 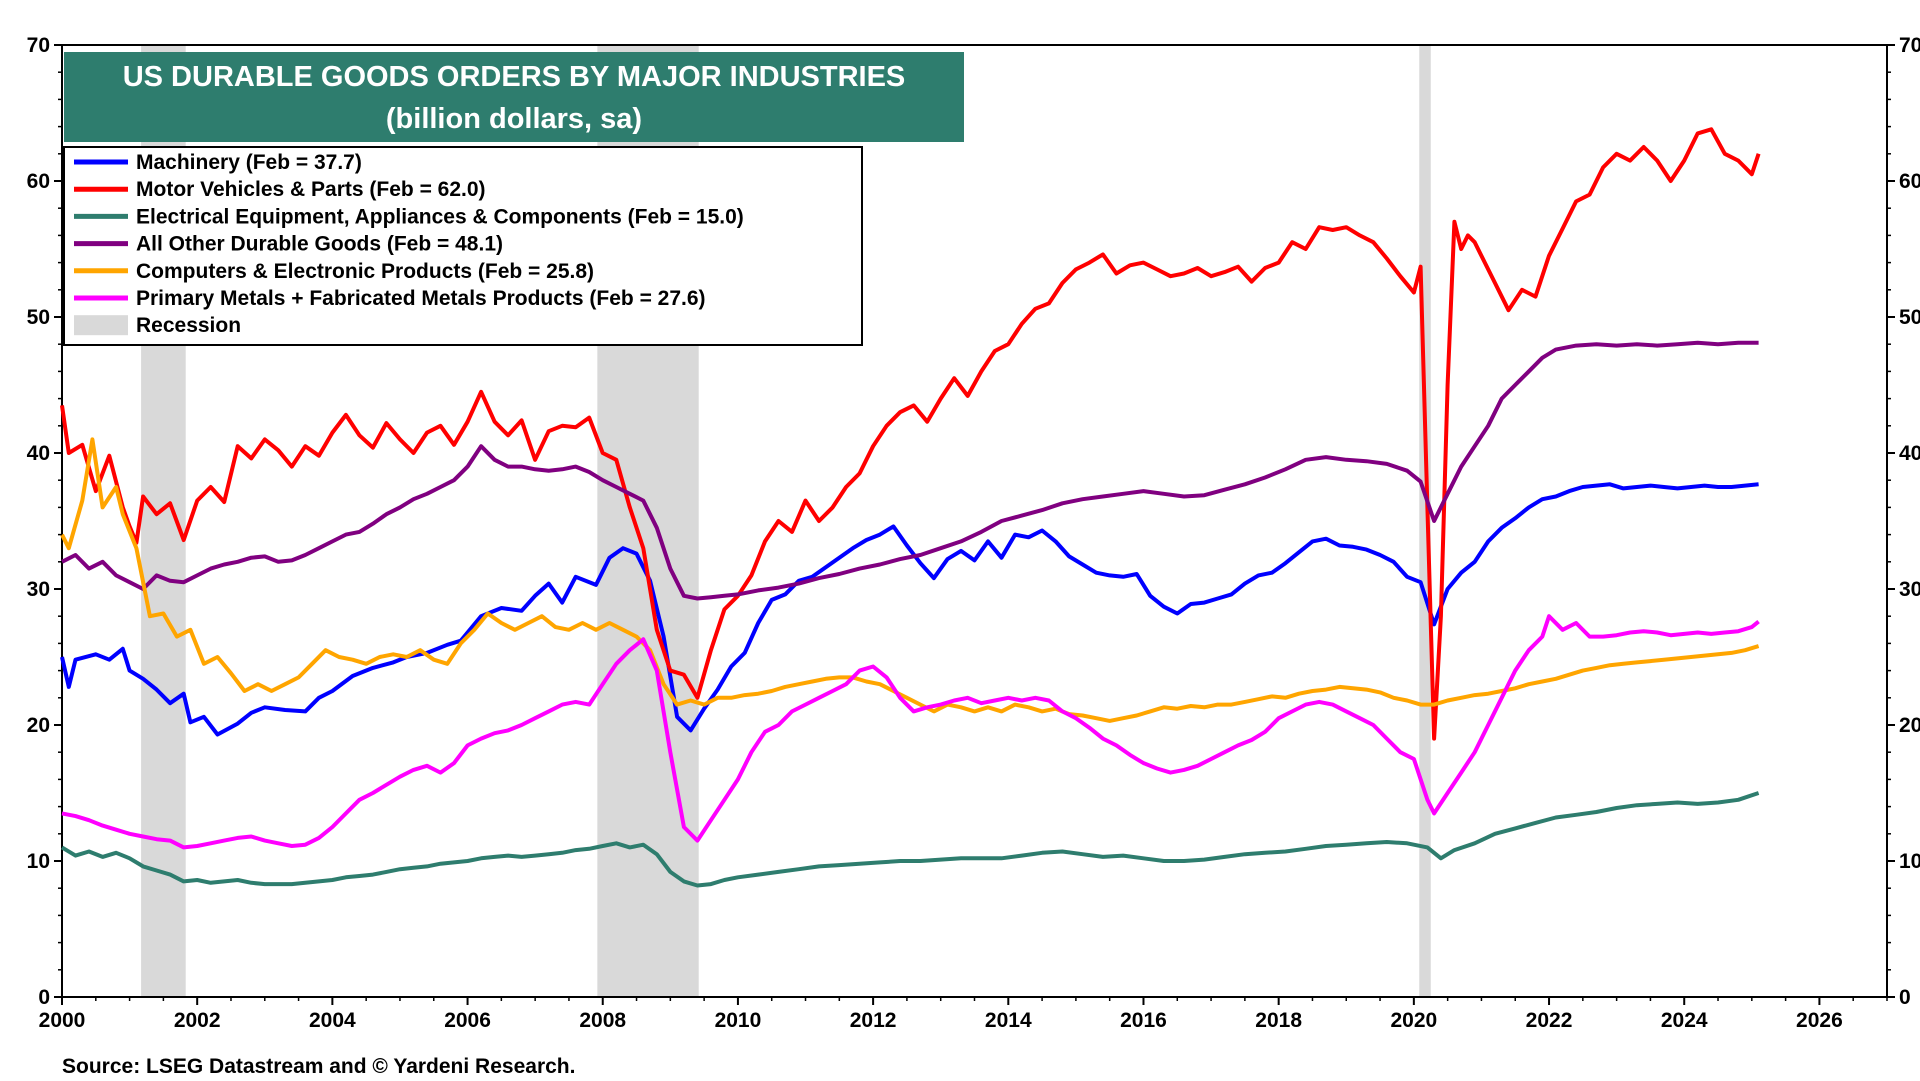 I want to click on x-tick-label: 2010, so click(x=738, y=1020).